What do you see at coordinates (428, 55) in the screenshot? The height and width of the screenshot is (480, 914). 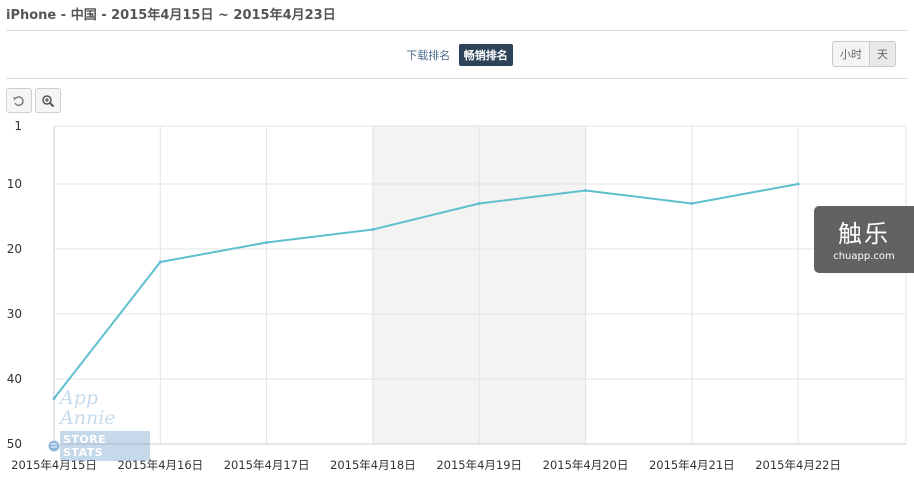 I see `tab-downloads-rank: 下载排名` at bounding box center [428, 55].